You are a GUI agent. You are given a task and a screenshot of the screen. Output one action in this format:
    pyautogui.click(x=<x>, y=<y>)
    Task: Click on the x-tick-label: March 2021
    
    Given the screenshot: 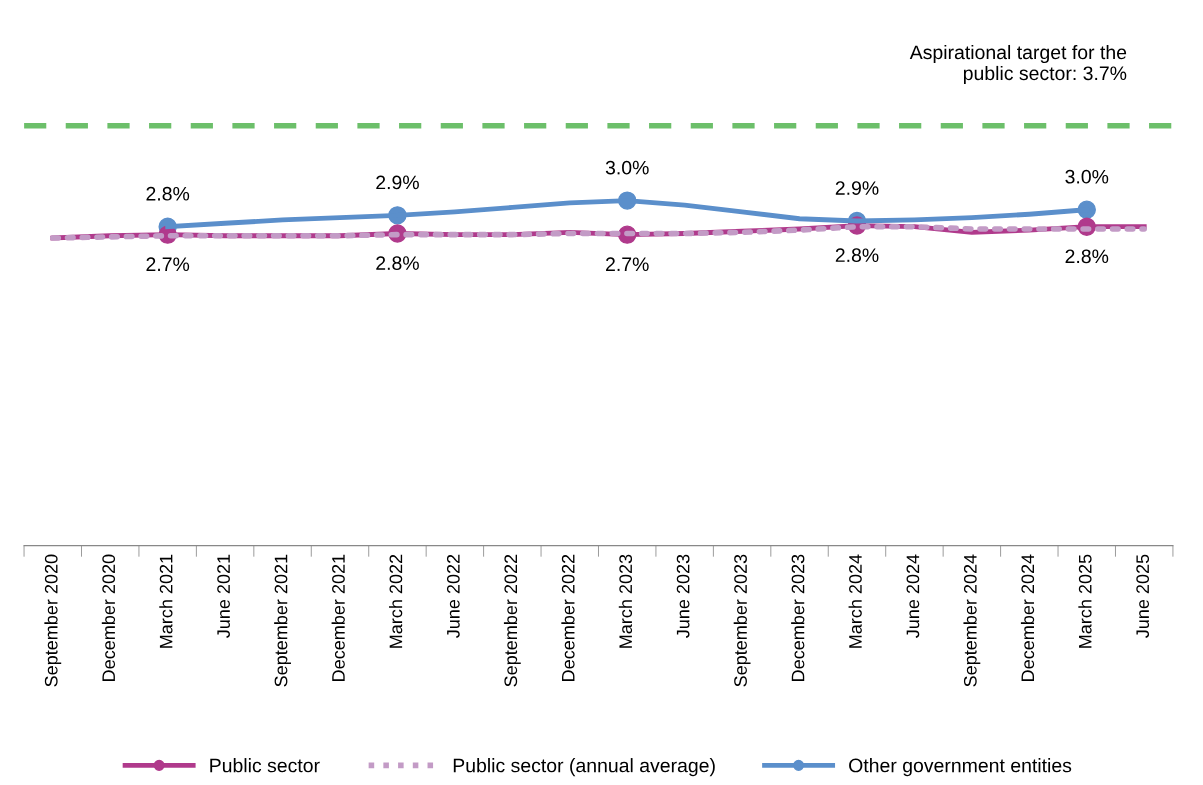 What is the action you would take?
    pyautogui.click(x=166, y=601)
    